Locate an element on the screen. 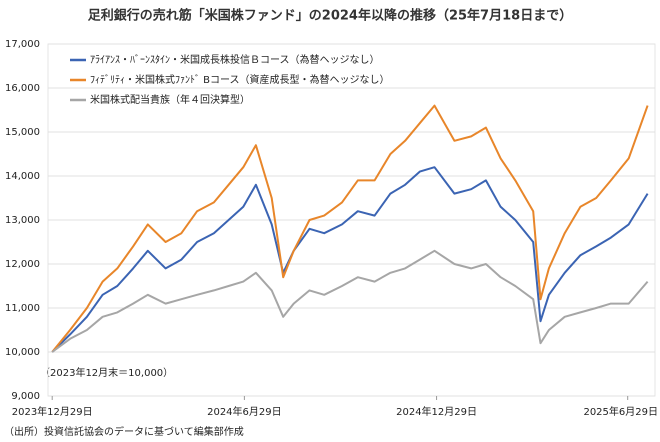 The width and height of the screenshot is (660, 442). y-tick-label: 13,000 is located at coordinates (22, 220).